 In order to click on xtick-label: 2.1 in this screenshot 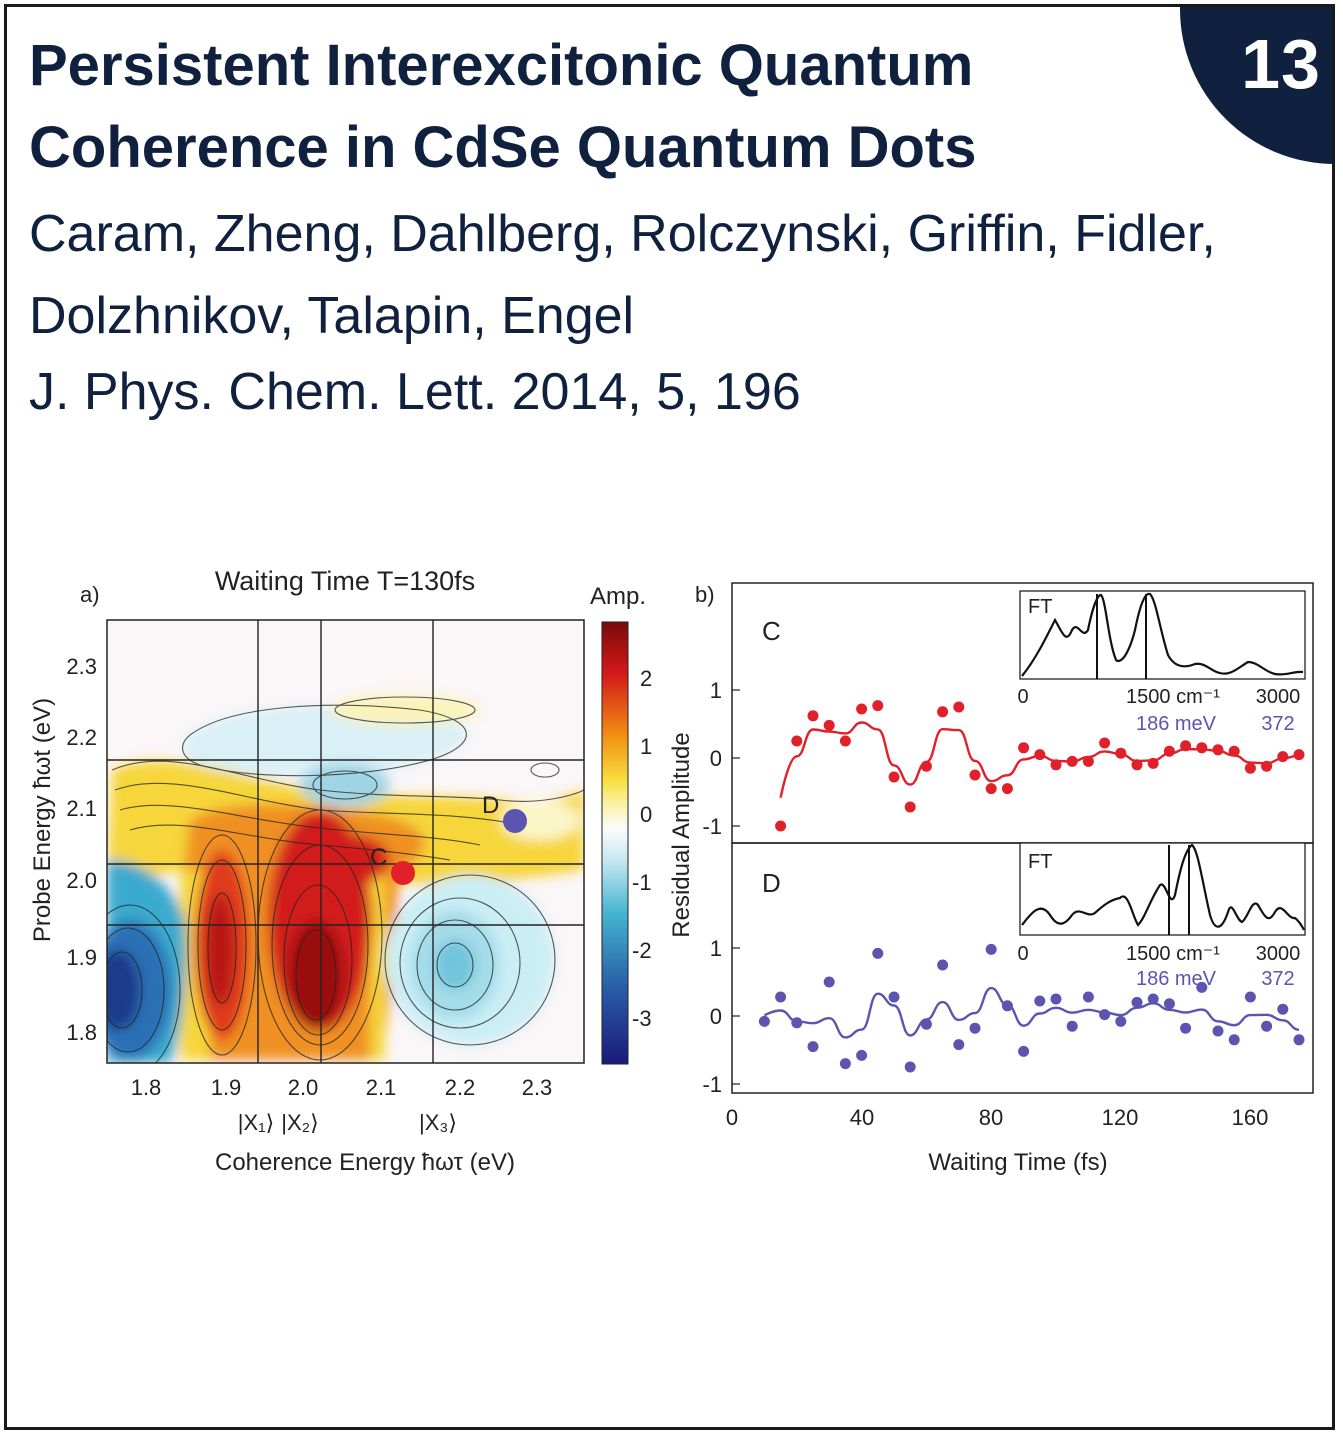, I will do `click(381, 1087)`.